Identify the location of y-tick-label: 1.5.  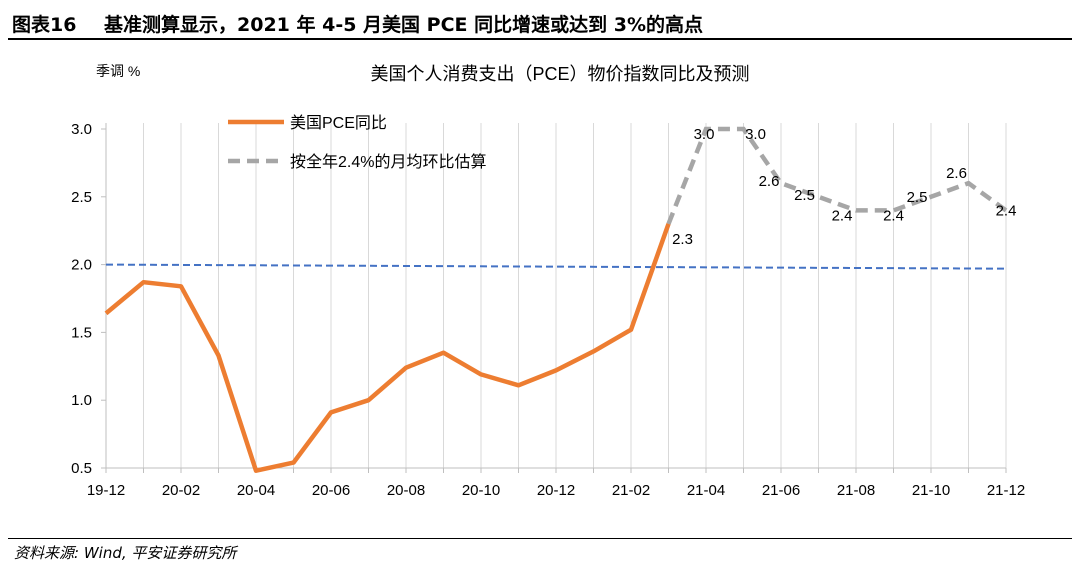
(81, 332).